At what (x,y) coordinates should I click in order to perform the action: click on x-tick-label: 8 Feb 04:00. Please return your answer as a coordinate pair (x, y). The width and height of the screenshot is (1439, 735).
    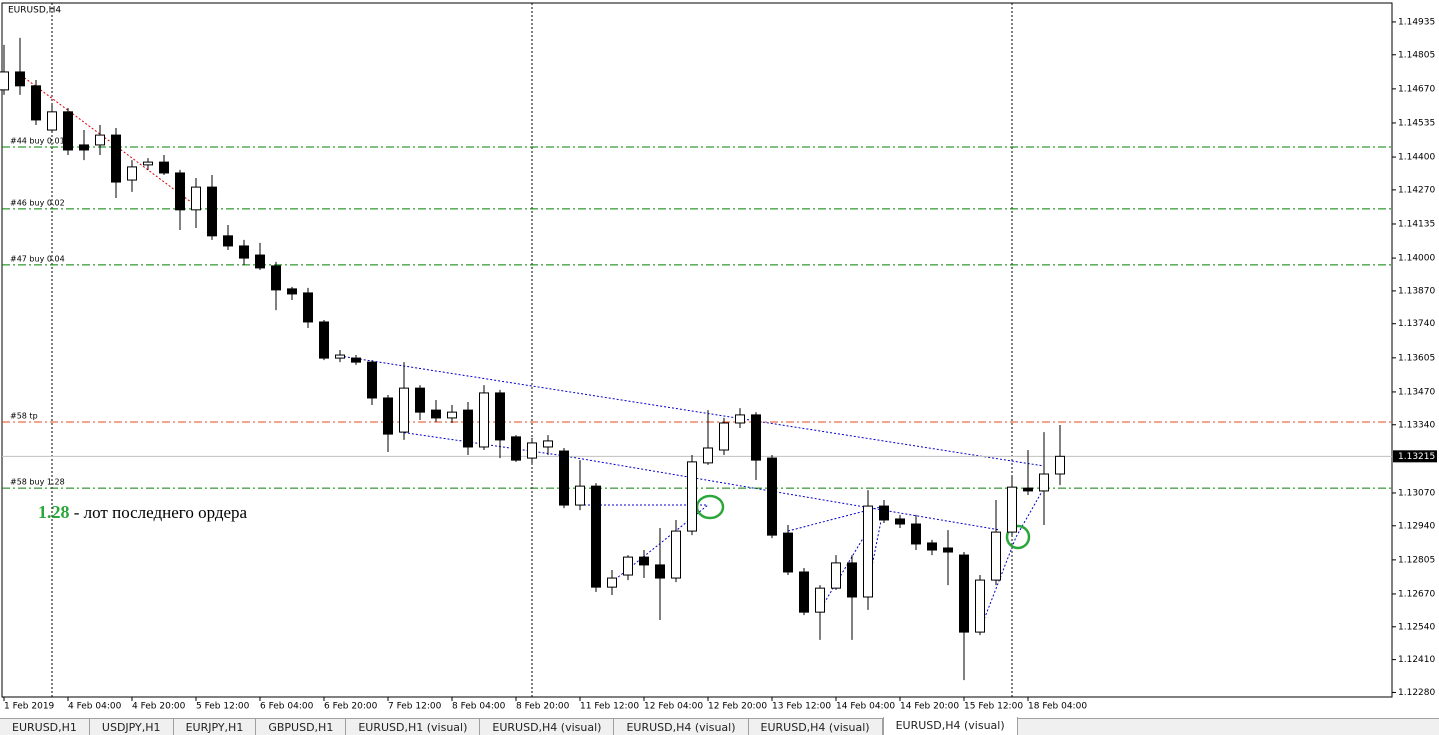
    Looking at the image, I should click on (479, 707).